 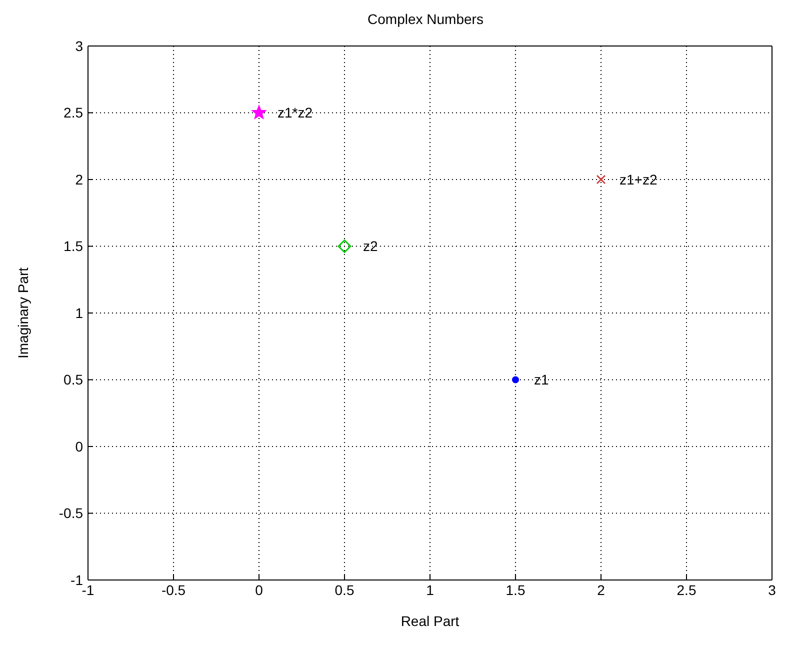 What do you see at coordinates (425, 19) in the screenshot?
I see `chart-title: Complex Numbers` at bounding box center [425, 19].